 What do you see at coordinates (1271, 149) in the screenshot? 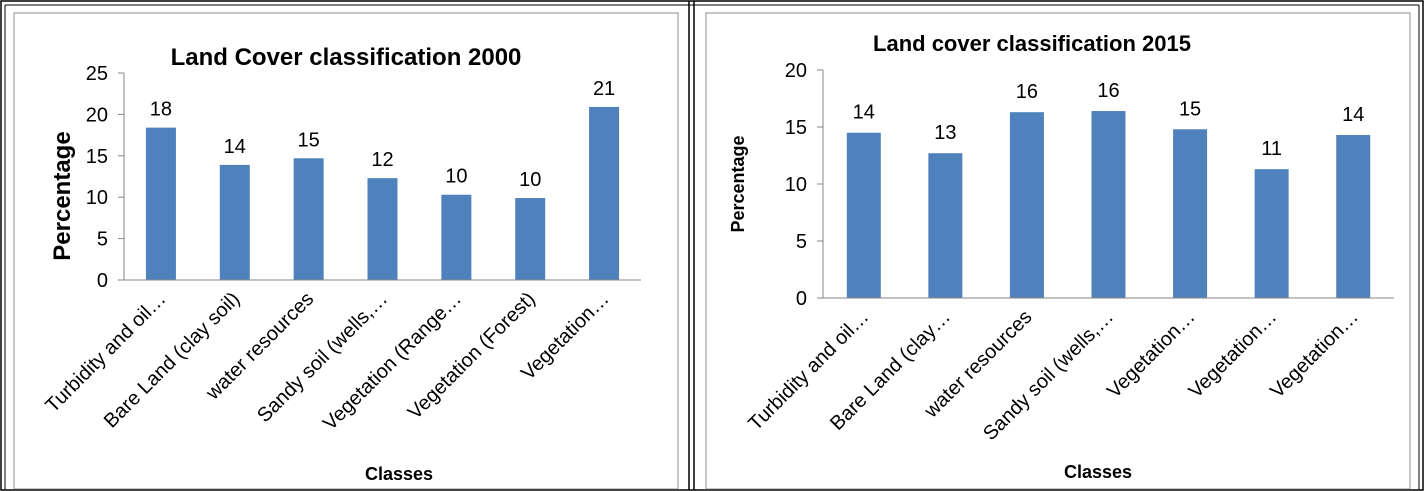
I see `data-label: 11` at bounding box center [1271, 149].